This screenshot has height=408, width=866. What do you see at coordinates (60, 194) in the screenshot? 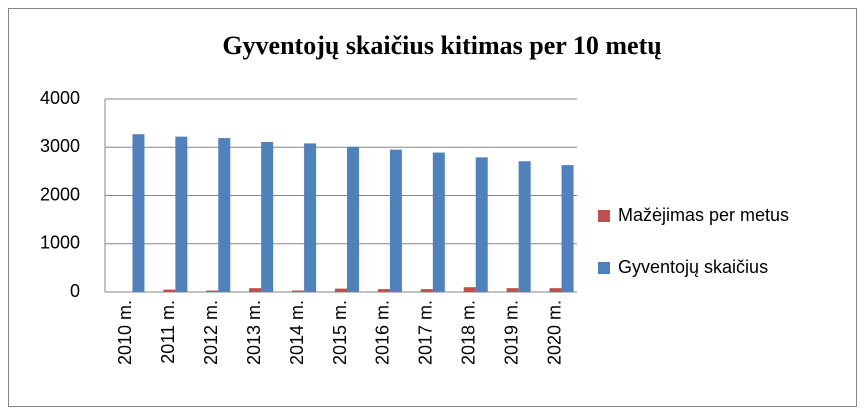
I see `y-tick-label: 2000` at bounding box center [60, 194].